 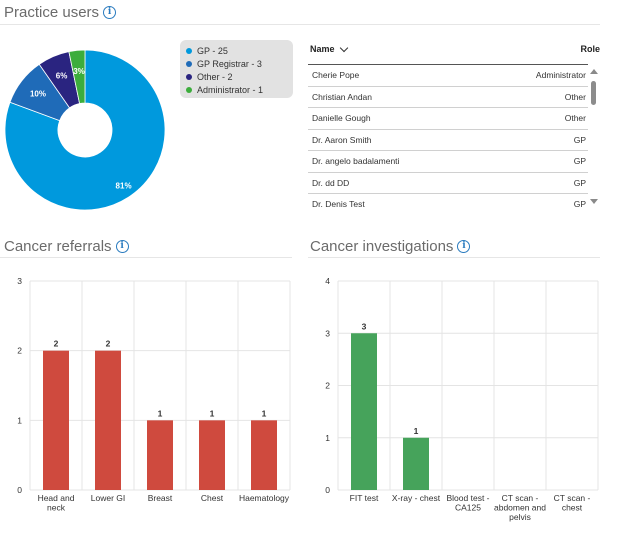 I want to click on user-name: Dr. Aaron Smith, so click(x=342, y=139).